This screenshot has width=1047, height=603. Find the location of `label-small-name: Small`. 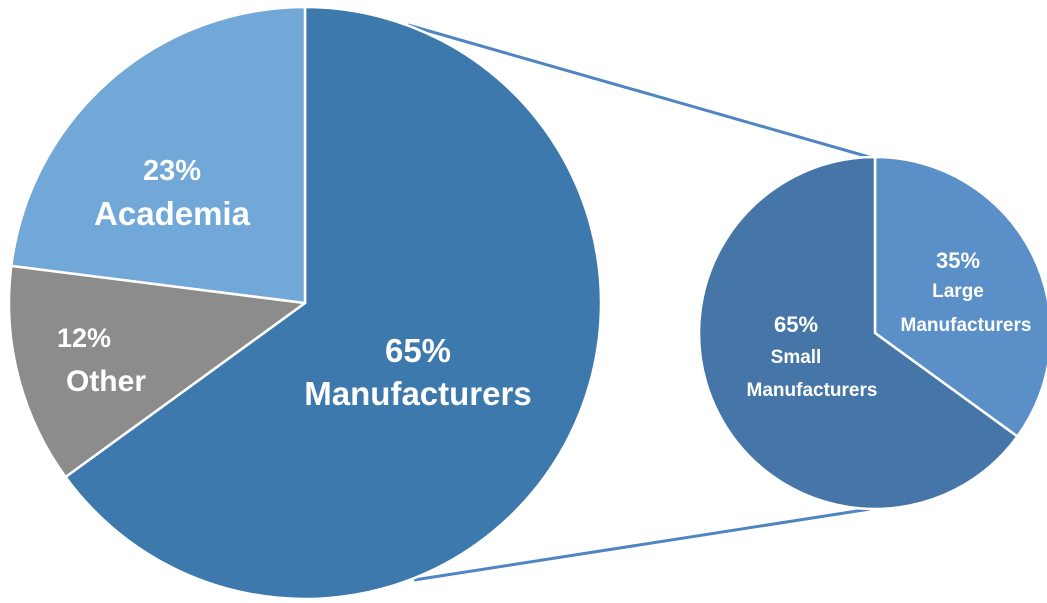

label-small-name: Small is located at coordinates (796, 357).